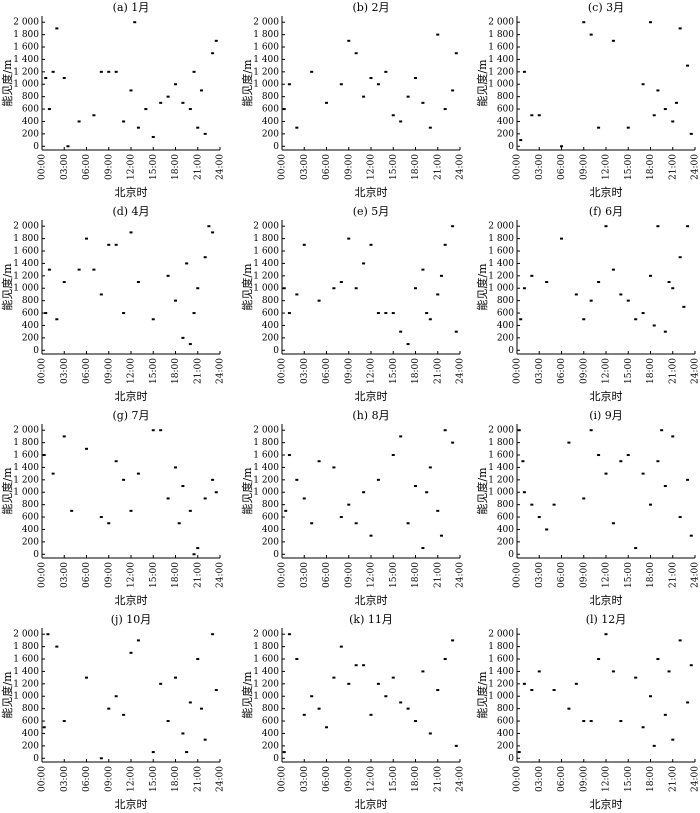  Describe the element at coordinates (540, 371) in the screenshot. I see `x-tick-label: 03:00` at that location.